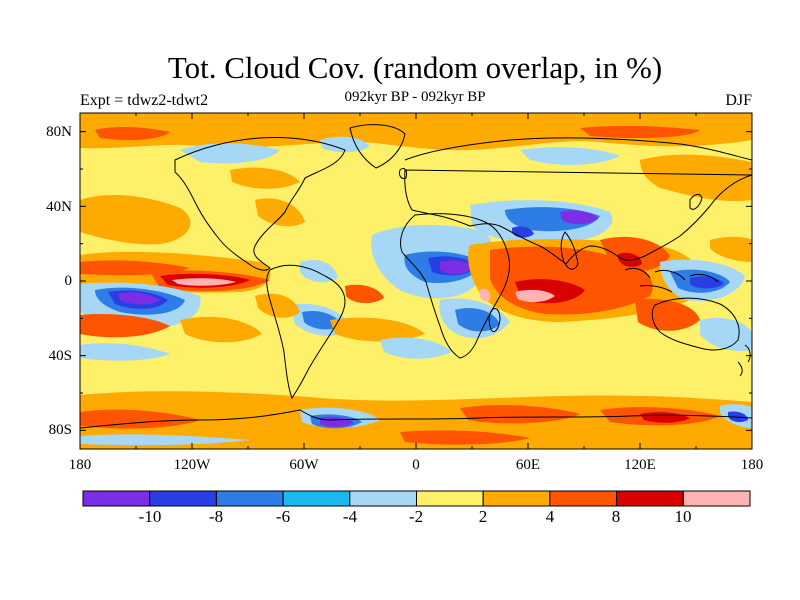 The width and height of the screenshot is (800, 600). Describe the element at coordinates (671, 280) in the screenshot. I see `coastline-maritime` at that location.